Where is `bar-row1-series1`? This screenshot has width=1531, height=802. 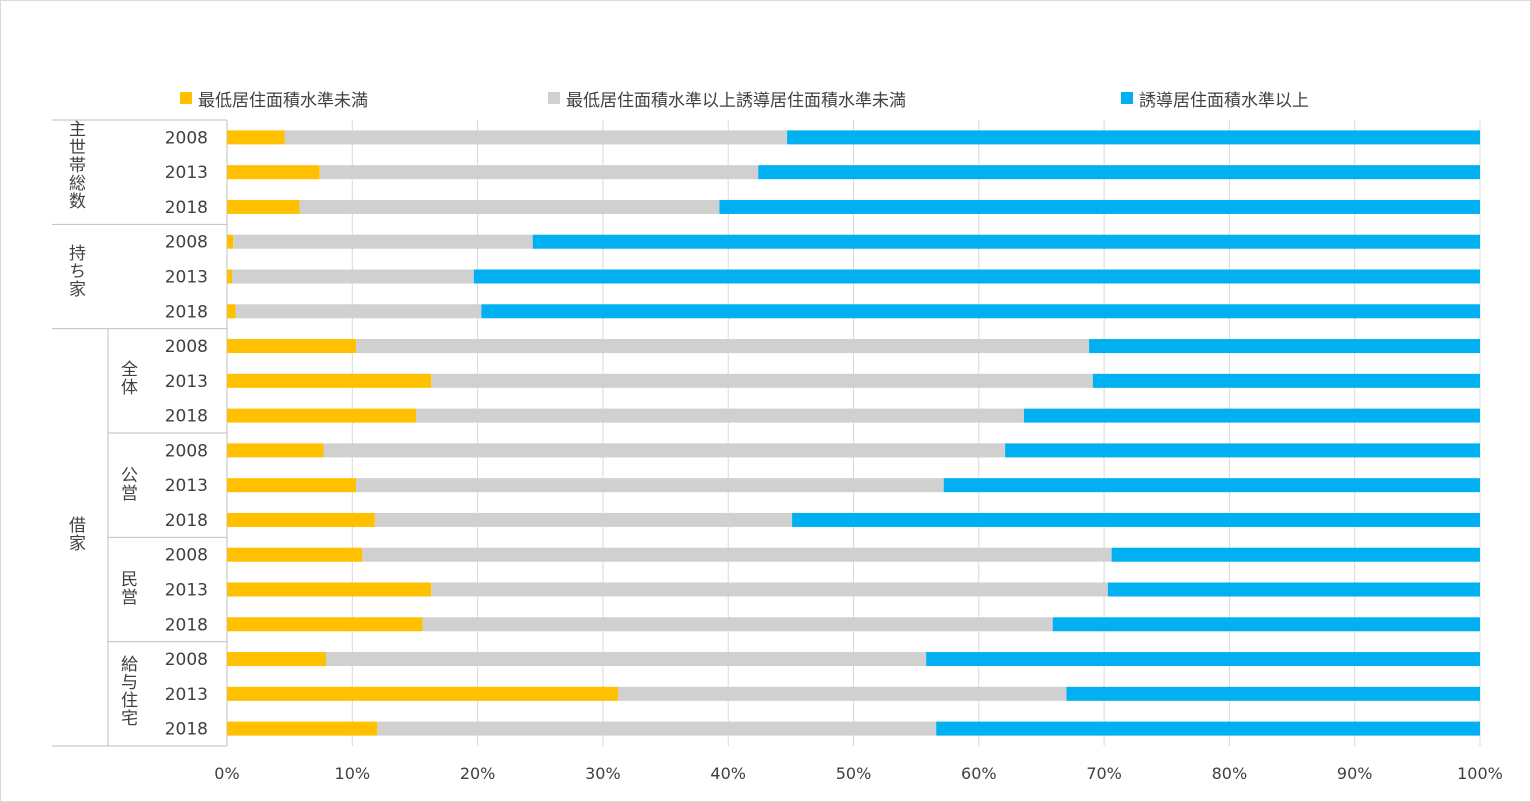 bar-row1-series1 is located at coordinates (539, 172).